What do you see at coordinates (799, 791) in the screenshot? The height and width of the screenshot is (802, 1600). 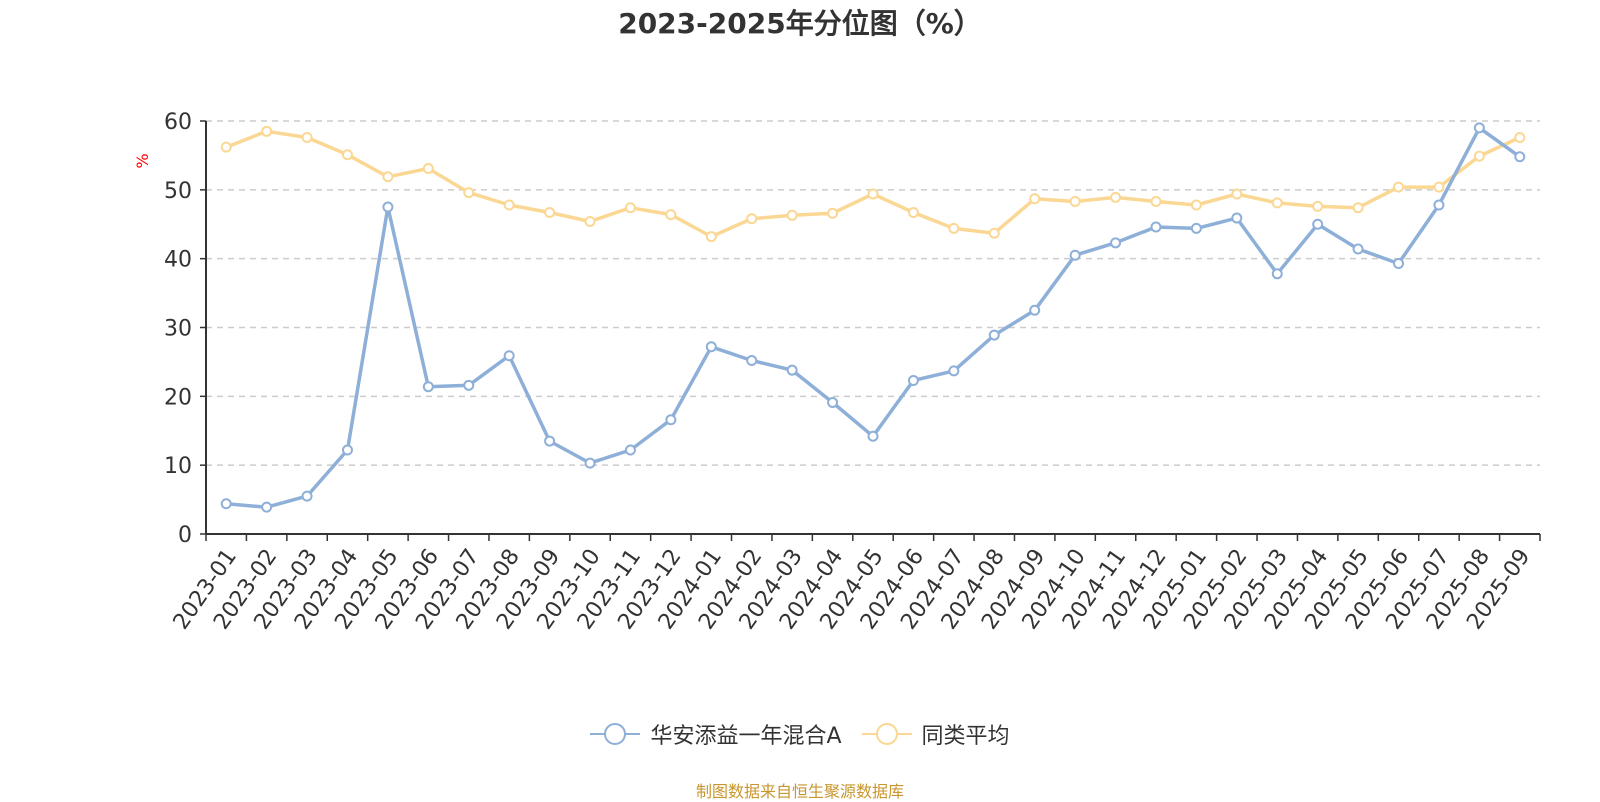 I see `source-note: 制图数据来自恒生聚源数据库` at bounding box center [799, 791].